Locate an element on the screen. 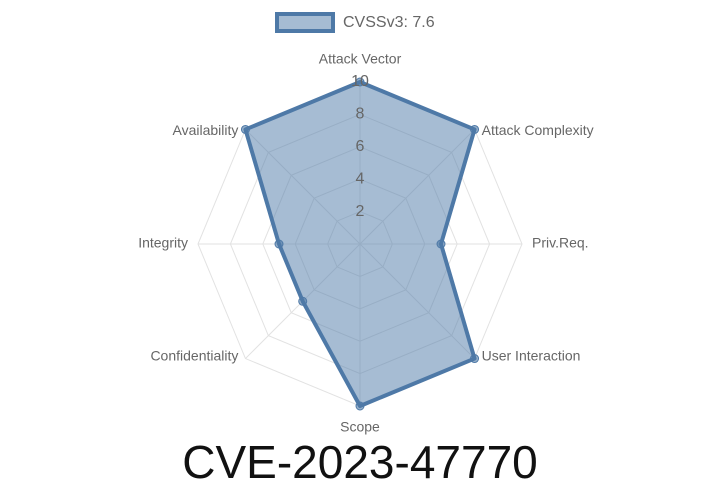  legend-swatch is located at coordinates (305, 22).